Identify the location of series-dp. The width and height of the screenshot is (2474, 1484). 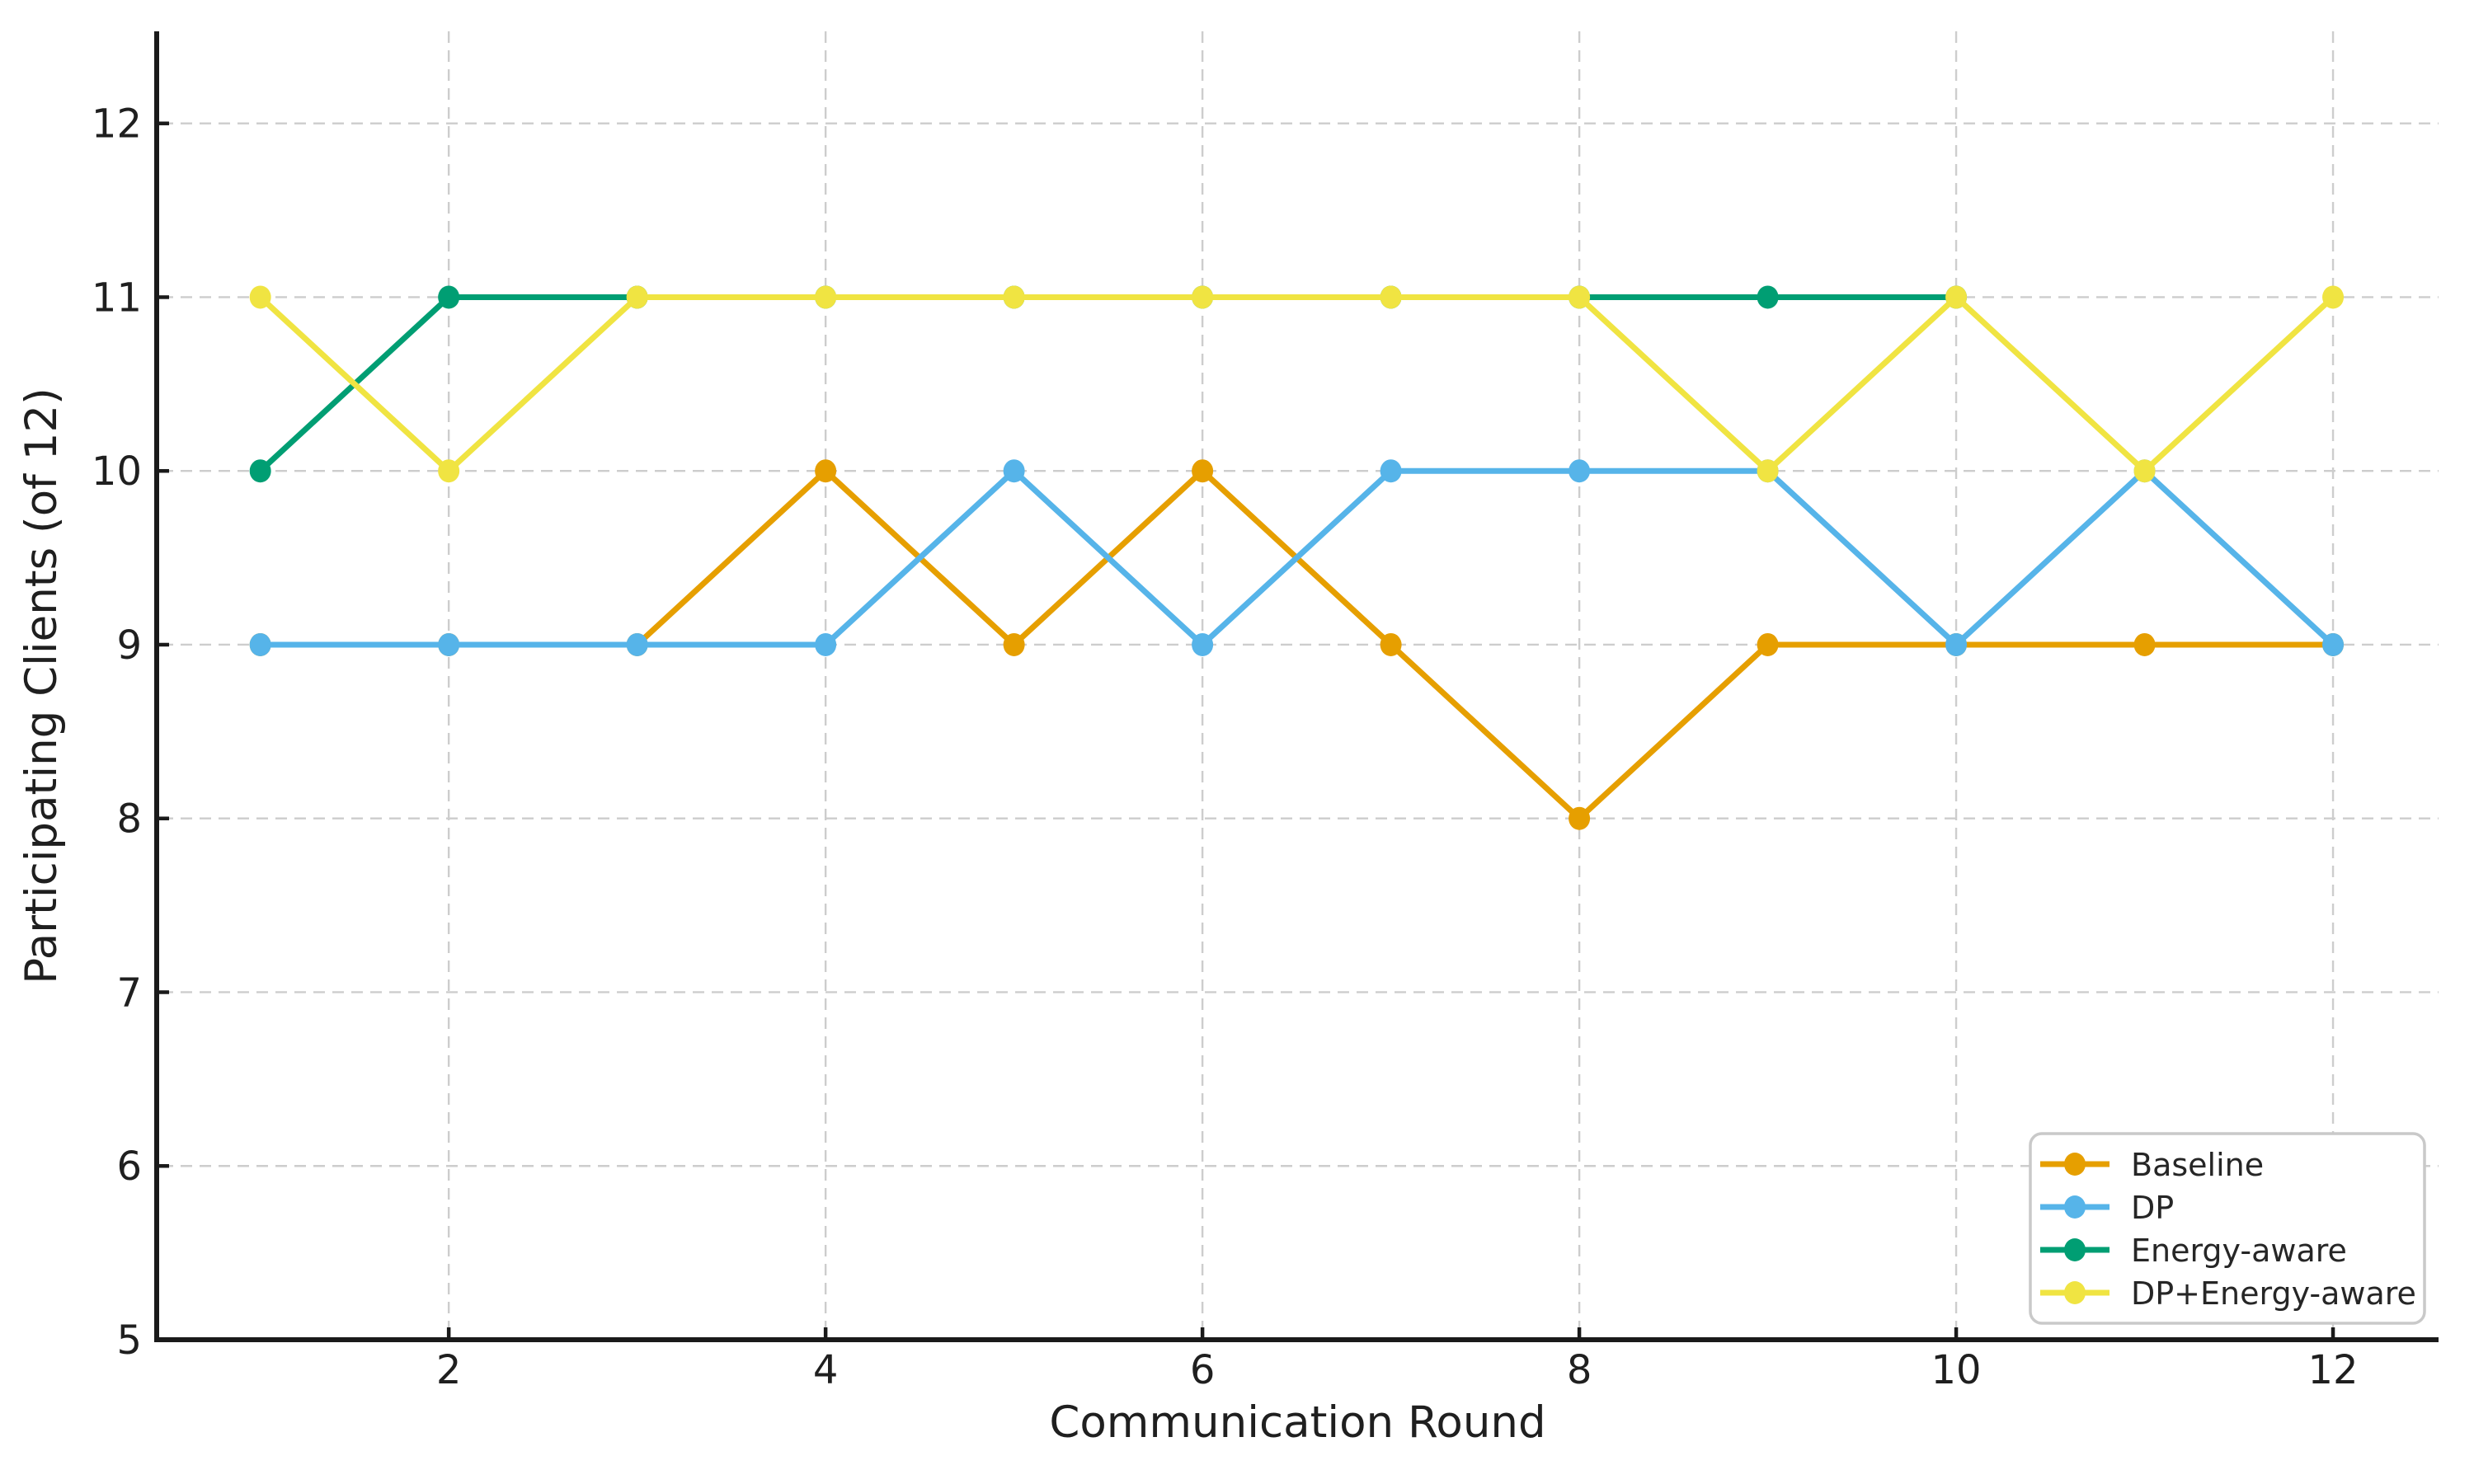
(1297, 557).